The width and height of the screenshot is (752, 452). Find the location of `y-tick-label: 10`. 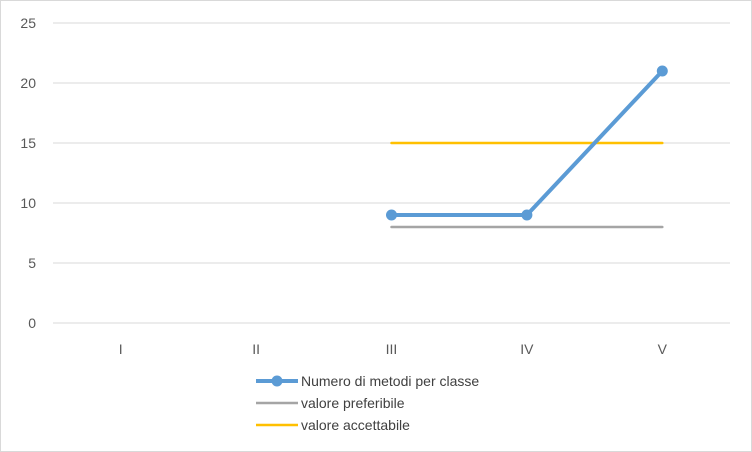

y-tick-label: 10 is located at coordinates (28, 203).